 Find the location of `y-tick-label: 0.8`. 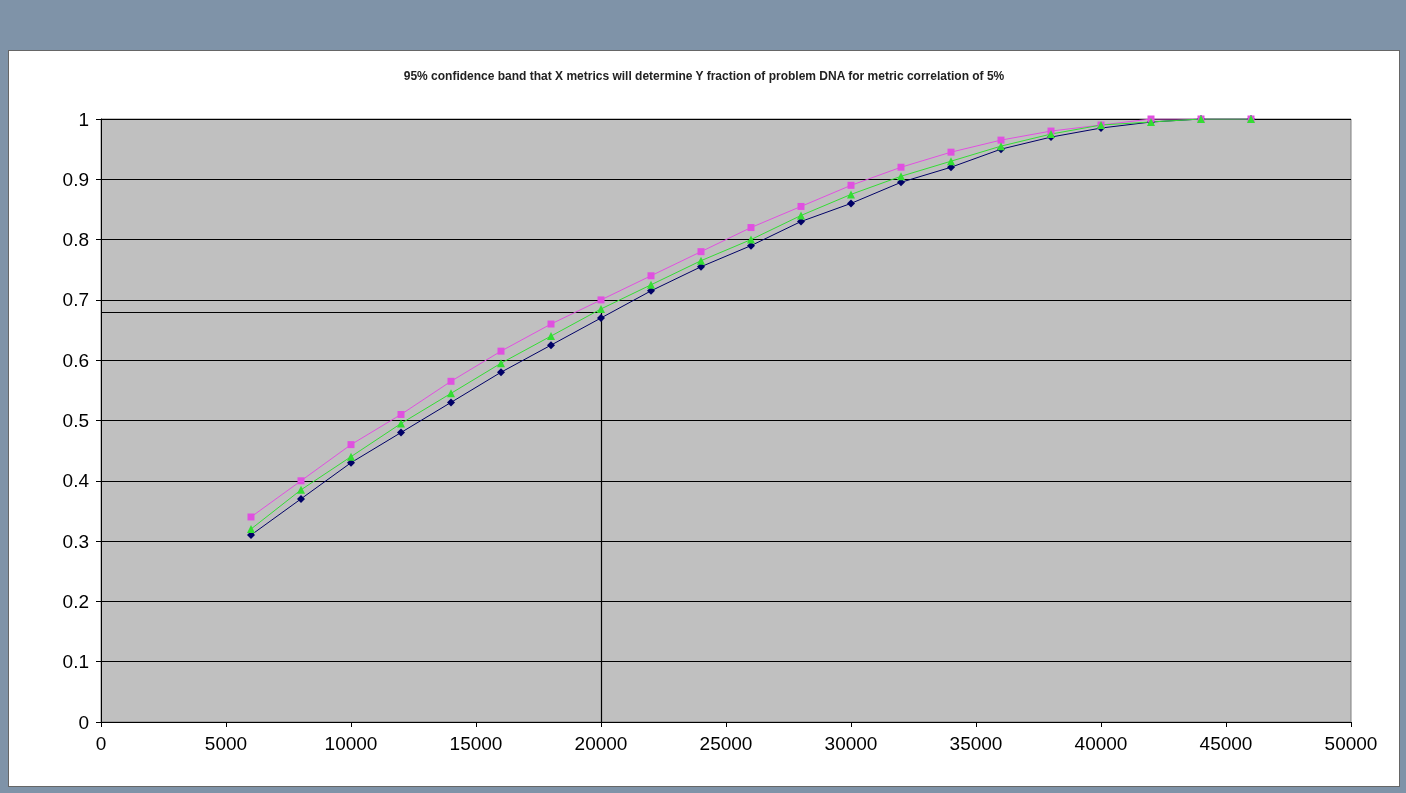

y-tick-label: 0.8 is located at coordinates (75, 240).